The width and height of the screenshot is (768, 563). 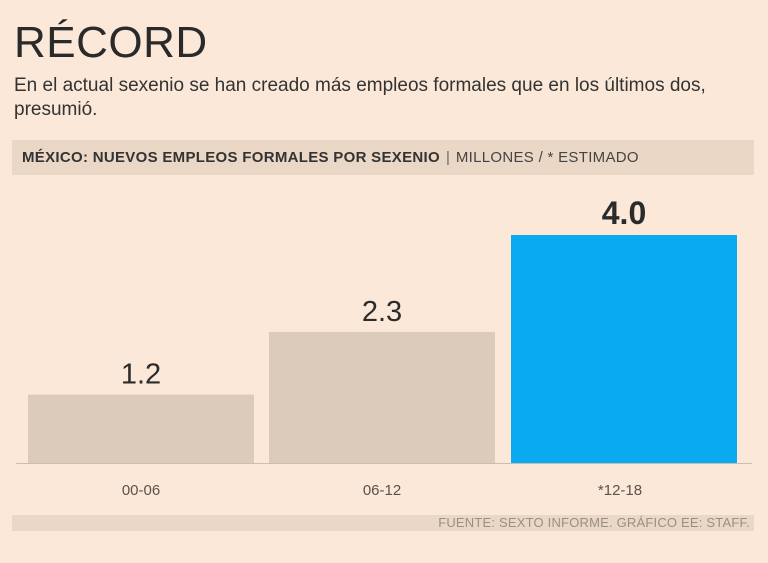 What do you see at coordinates (141, 375) in the screenshot?
I see `bar-value-label: 1.2` at bounding box center [141, 375].